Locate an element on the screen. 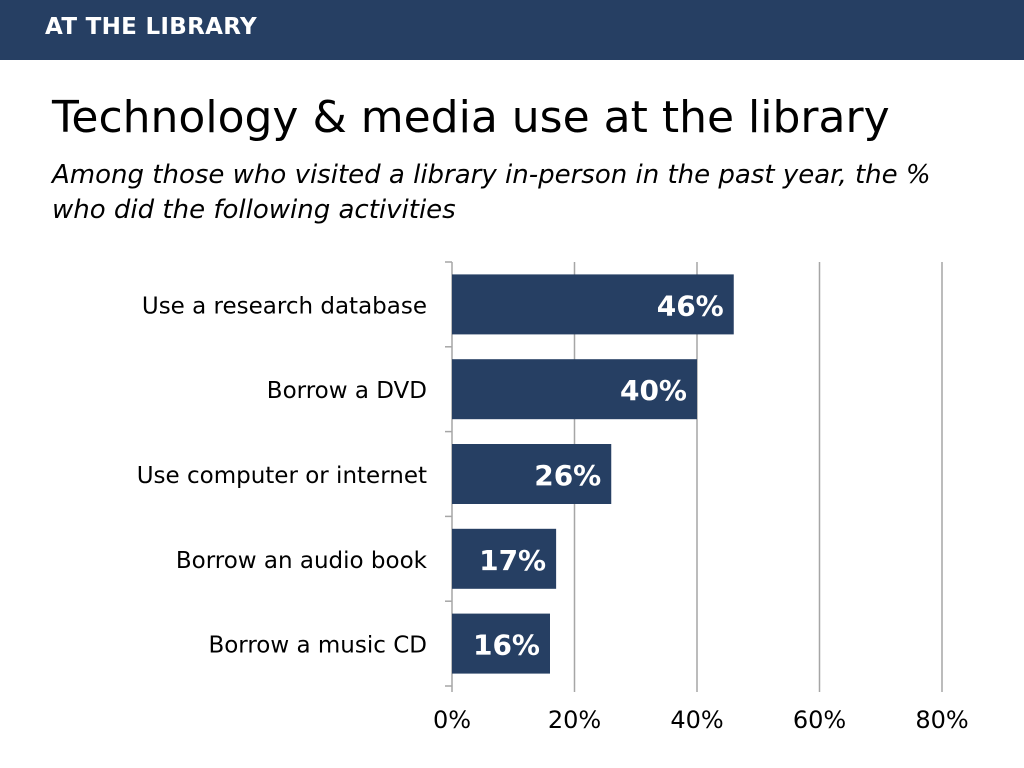 Image resolution: width=1024 pixels, height=768 pixels. data-label: 16% is located at coordinates (506, 645).